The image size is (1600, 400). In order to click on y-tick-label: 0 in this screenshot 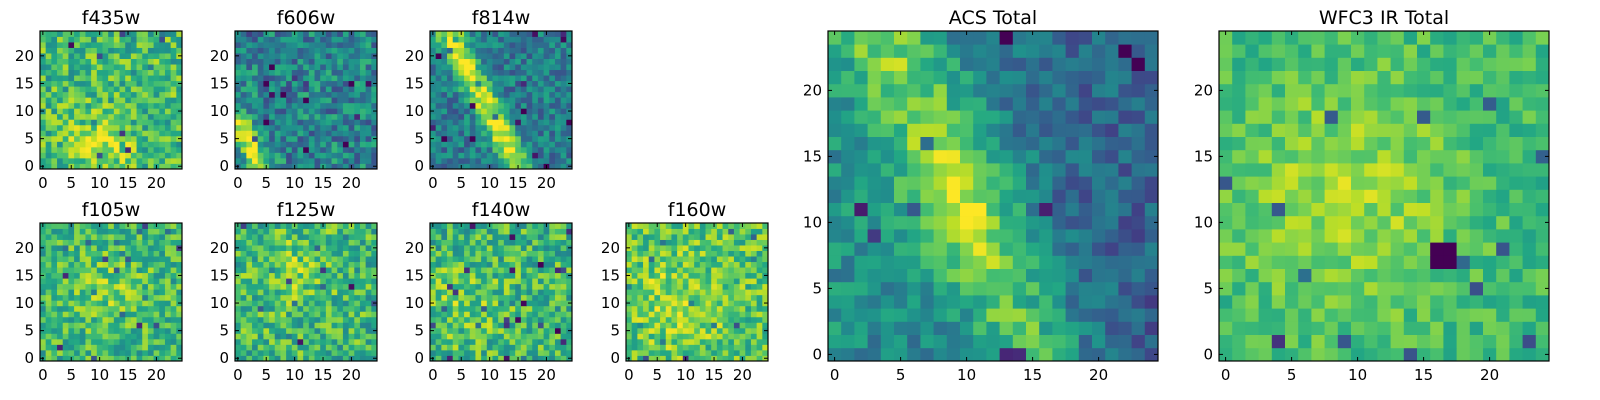, I will do `click(224, 358)`.